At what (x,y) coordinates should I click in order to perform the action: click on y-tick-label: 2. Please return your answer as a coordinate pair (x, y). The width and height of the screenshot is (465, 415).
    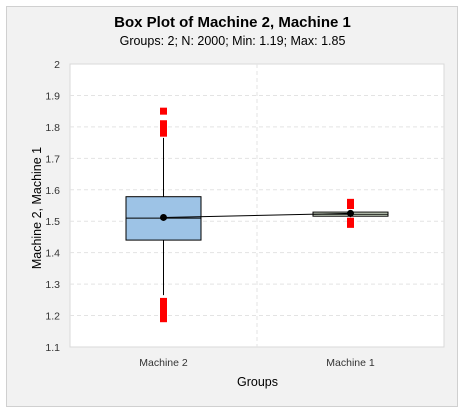
    Looking at the image, I should click on (57, 65).